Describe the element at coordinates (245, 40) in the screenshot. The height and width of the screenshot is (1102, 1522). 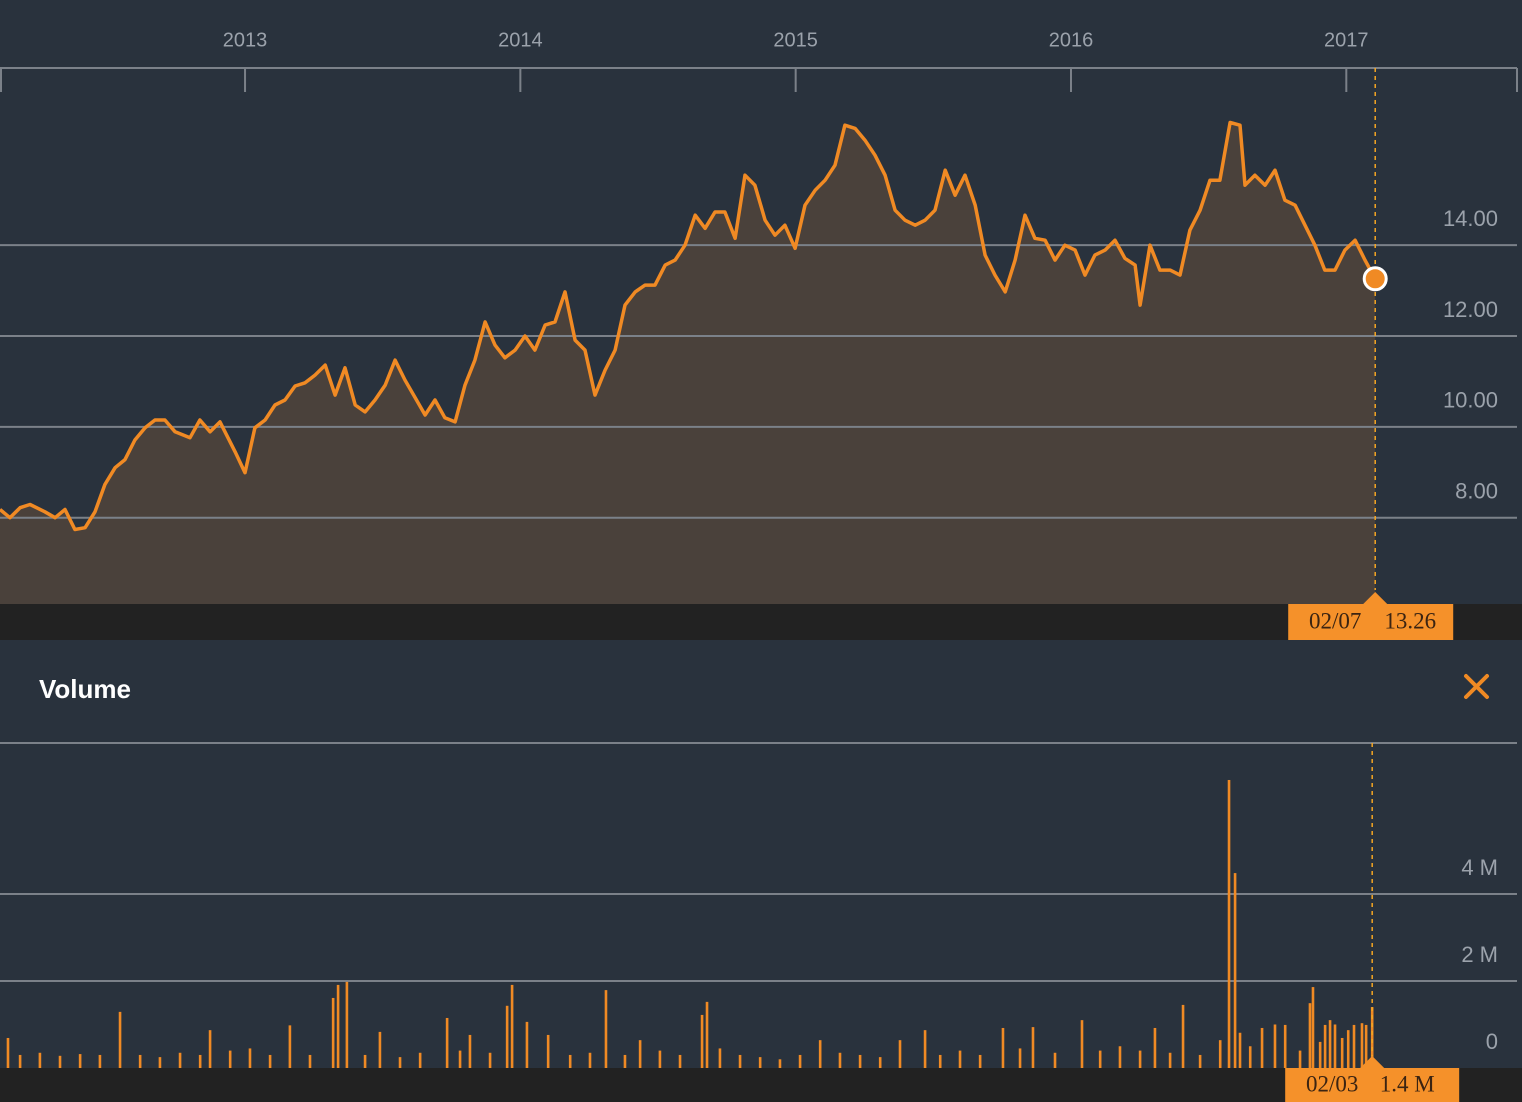
I see `x-tick-label: 2013` at that location.